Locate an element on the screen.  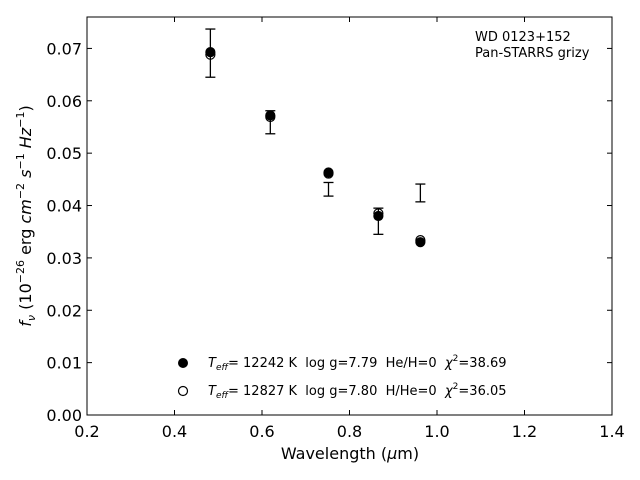
x-axis-label: Wavelength (μm) is located at coordinates (350, 453).